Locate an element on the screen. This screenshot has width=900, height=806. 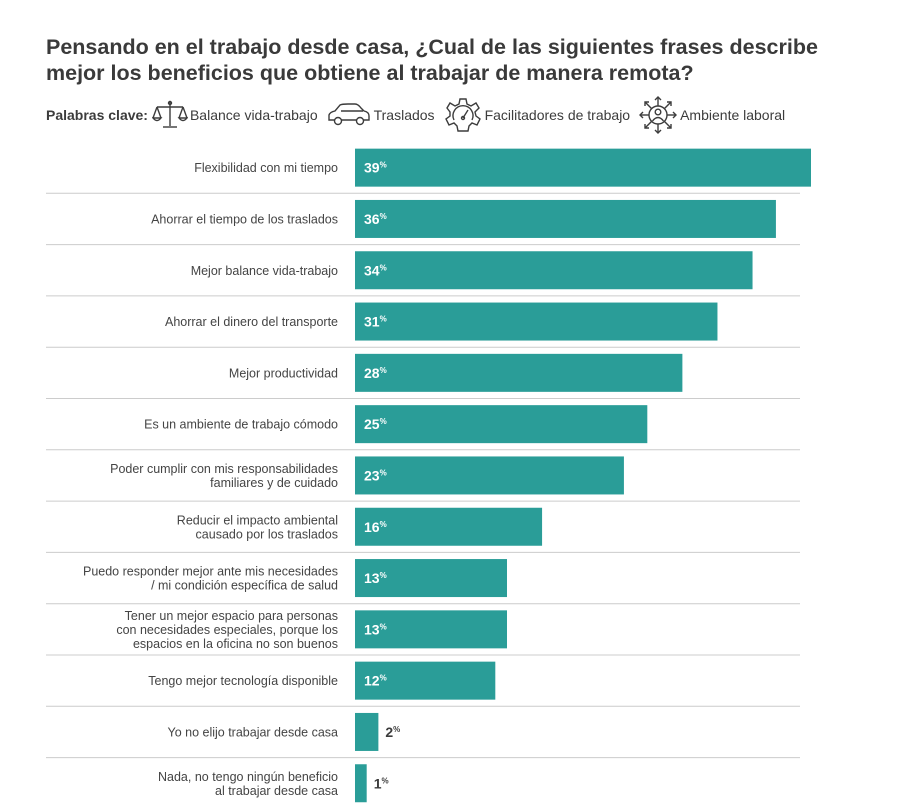
value-number: 39 is located at coordinates (372, 168).